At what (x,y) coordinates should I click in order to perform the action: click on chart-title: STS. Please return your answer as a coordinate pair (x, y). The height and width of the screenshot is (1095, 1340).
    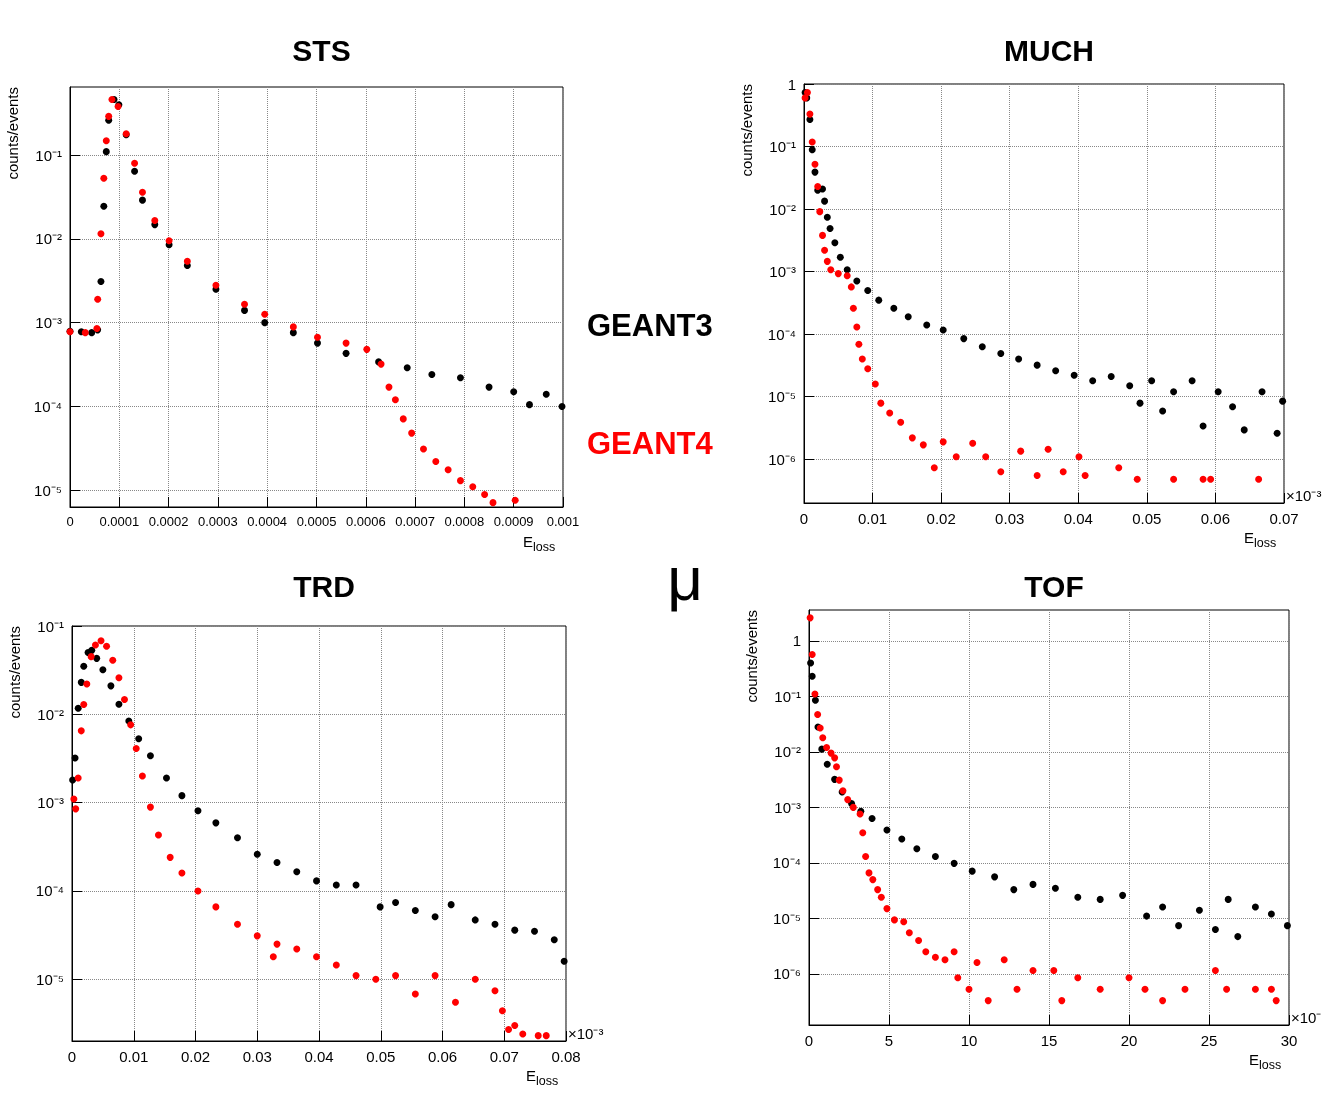
    Looking at the image, I should click on (321, 50).